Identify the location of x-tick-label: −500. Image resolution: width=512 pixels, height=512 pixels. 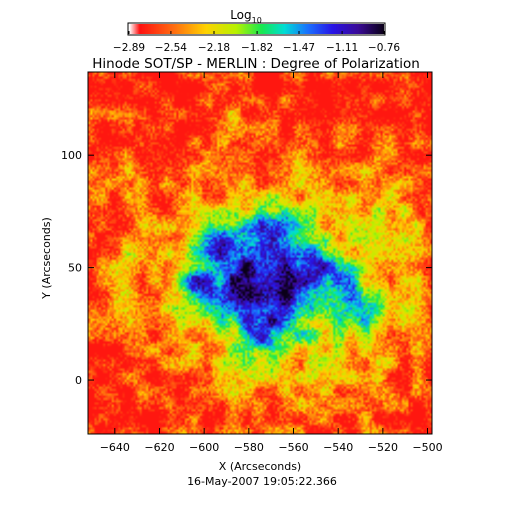
(427, 447).